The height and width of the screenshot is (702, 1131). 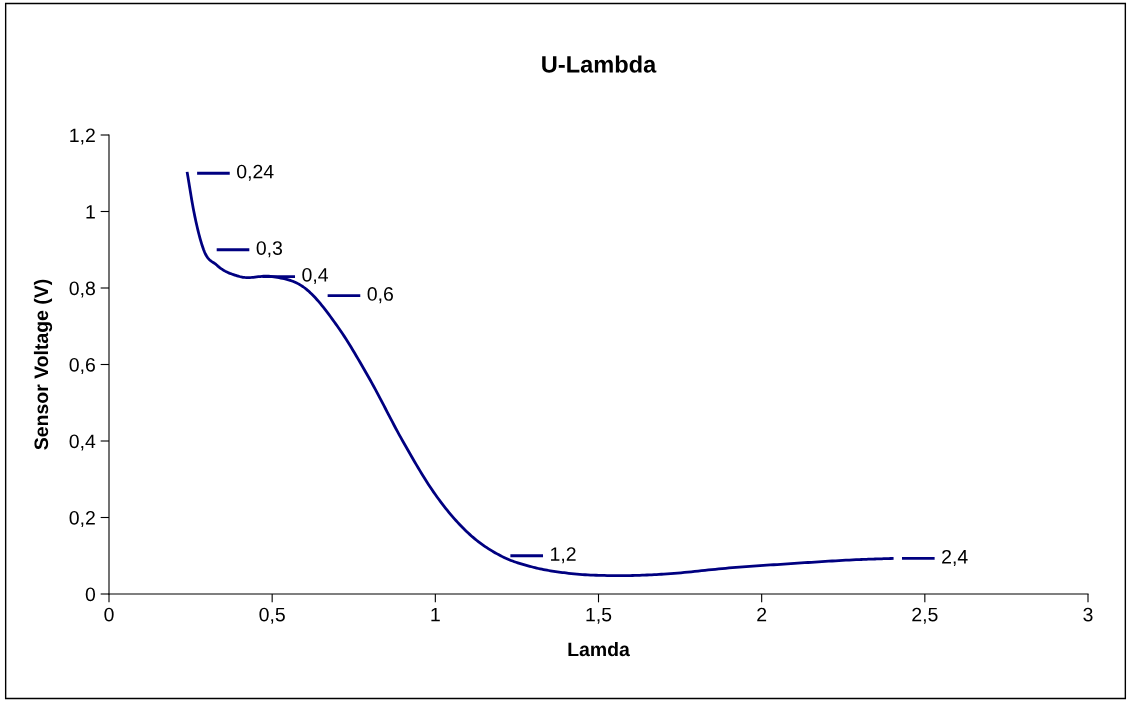 I want to click on y-tick-label: 0,8, so click(x=82, y=289).